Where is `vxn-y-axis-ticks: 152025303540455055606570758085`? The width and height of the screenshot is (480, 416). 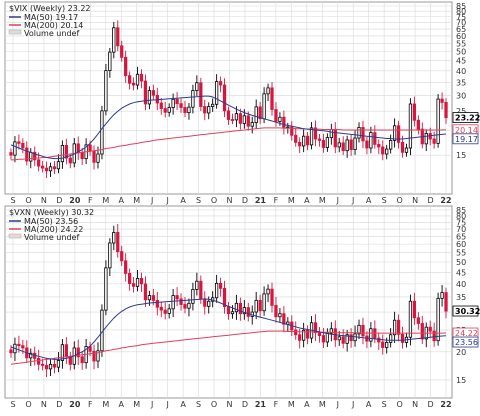
vxn-y-axis-ticks: 152025303540455055606570758085 is located at coordinates (461, 295).